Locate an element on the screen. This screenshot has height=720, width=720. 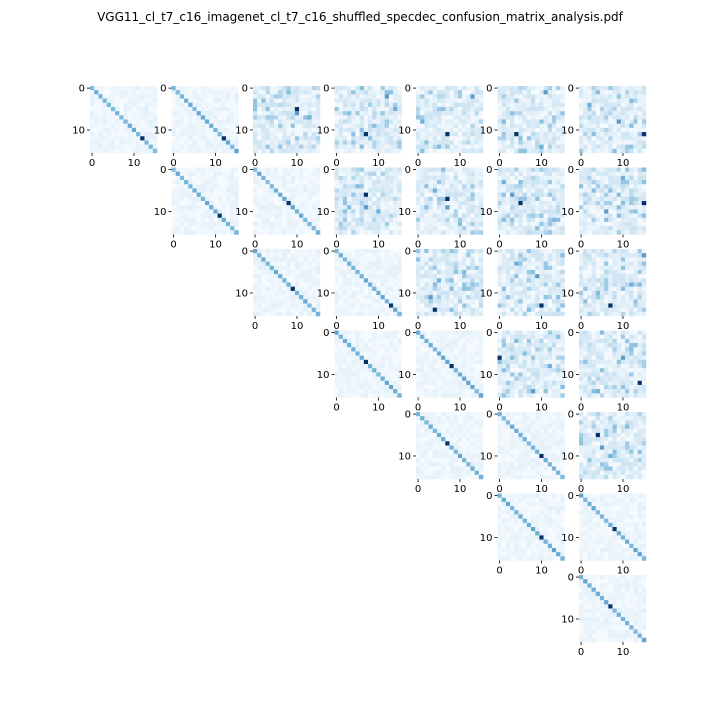
x-tick-label: 0 is located at coordinates (336, 326).